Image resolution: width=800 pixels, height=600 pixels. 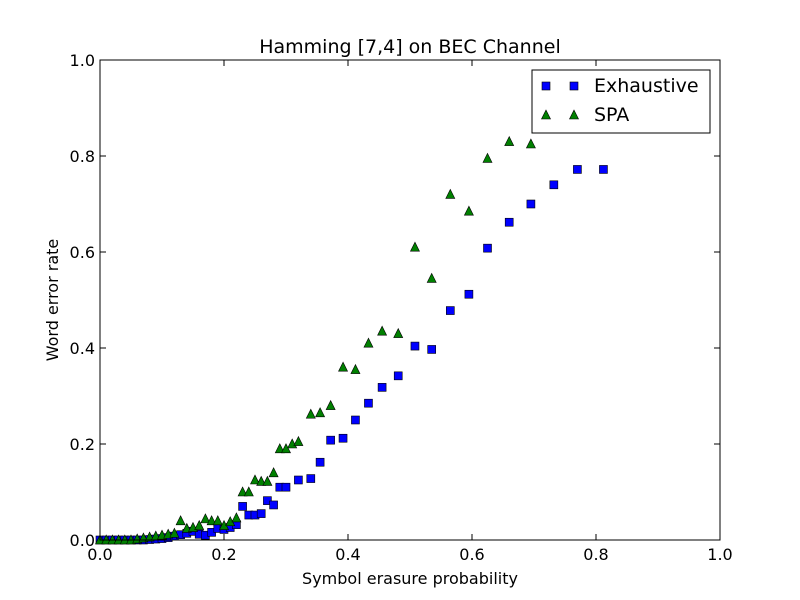 What do you see at coordinates (646, 86) in the screenshot?
I see `legend-label-exhaustive: Exhaustive` at bounding box center [646, 86].